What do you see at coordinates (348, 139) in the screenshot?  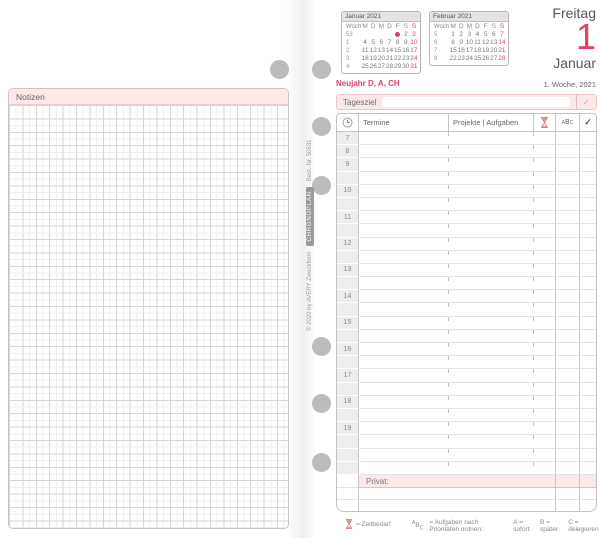 I see `time-cell: 7` at bounding box center [348, 139].